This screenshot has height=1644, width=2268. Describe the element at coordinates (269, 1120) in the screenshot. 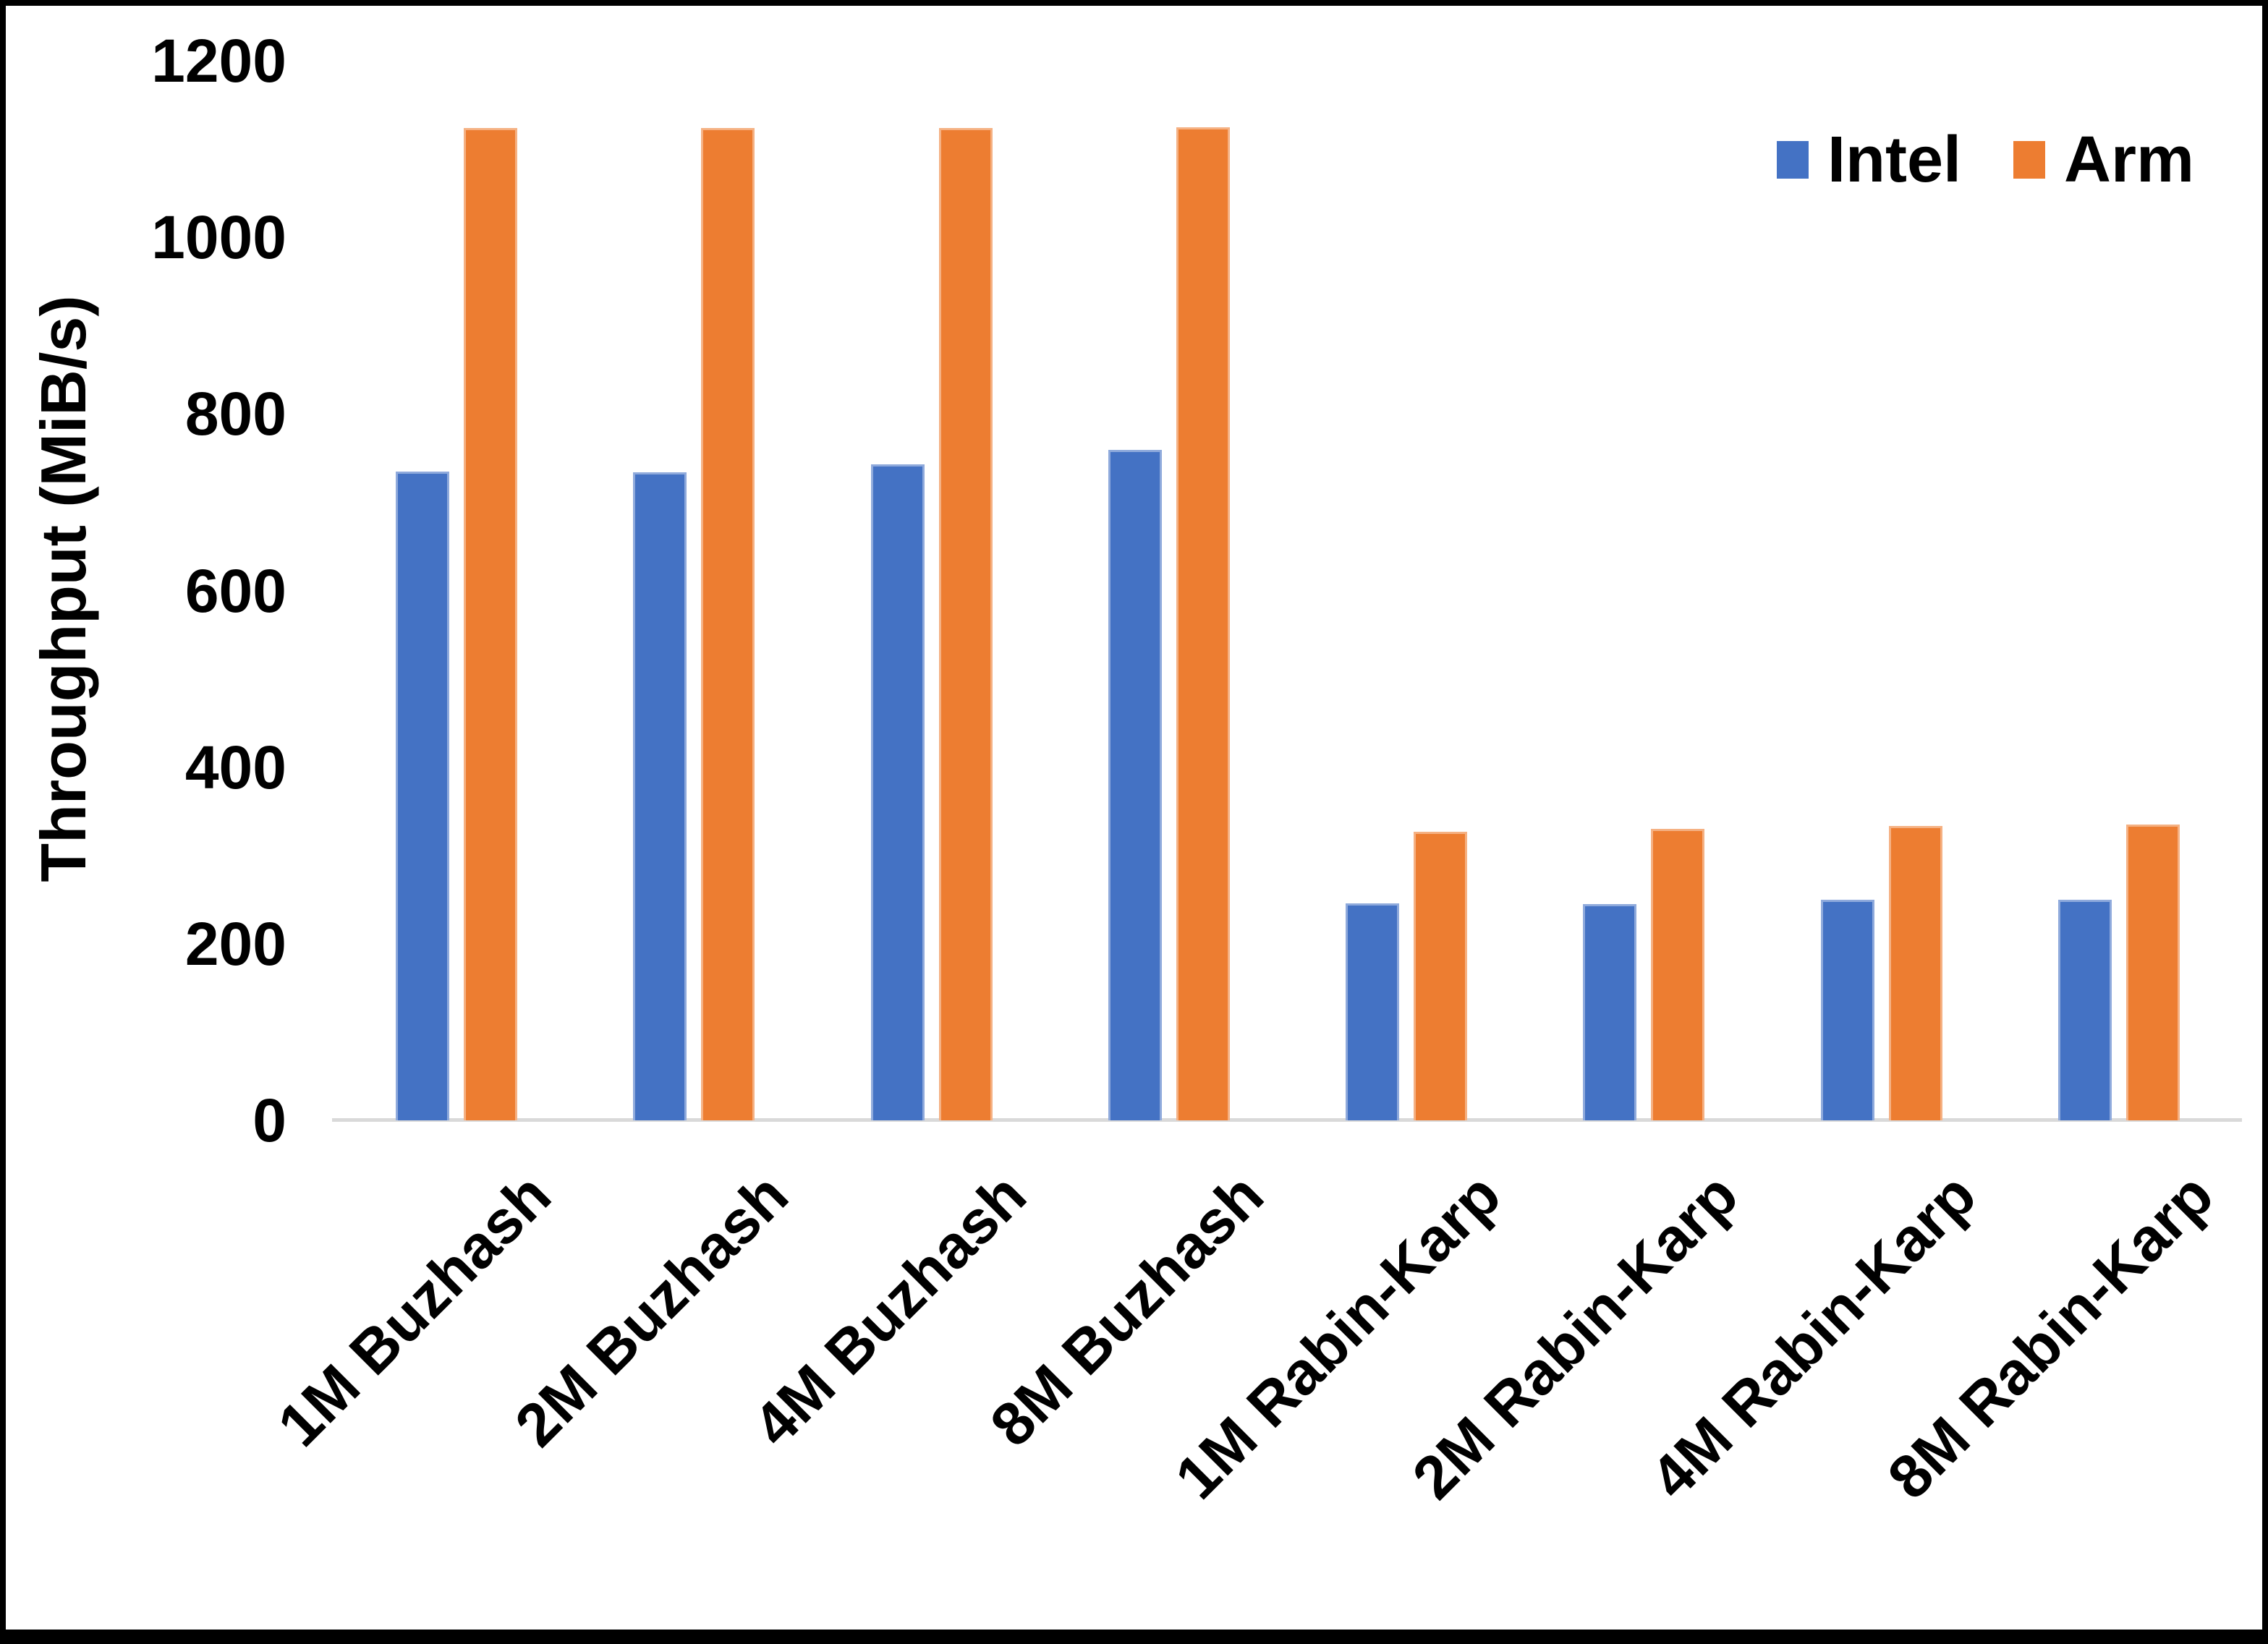

I see `y-tick-label: 0` at that location.